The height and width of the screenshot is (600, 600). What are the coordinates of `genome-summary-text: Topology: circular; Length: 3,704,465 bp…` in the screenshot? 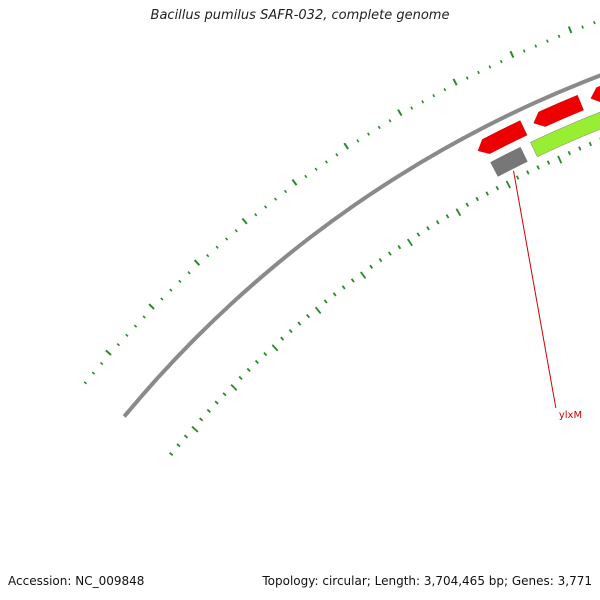 It's located at (427, 581).